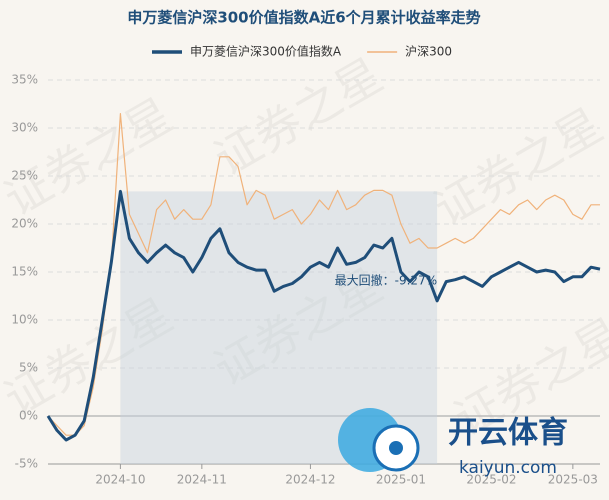  Describe the element at coordinates (508, 468) in the screenshot. I see `logo-url: kaiyun.com` at that location.